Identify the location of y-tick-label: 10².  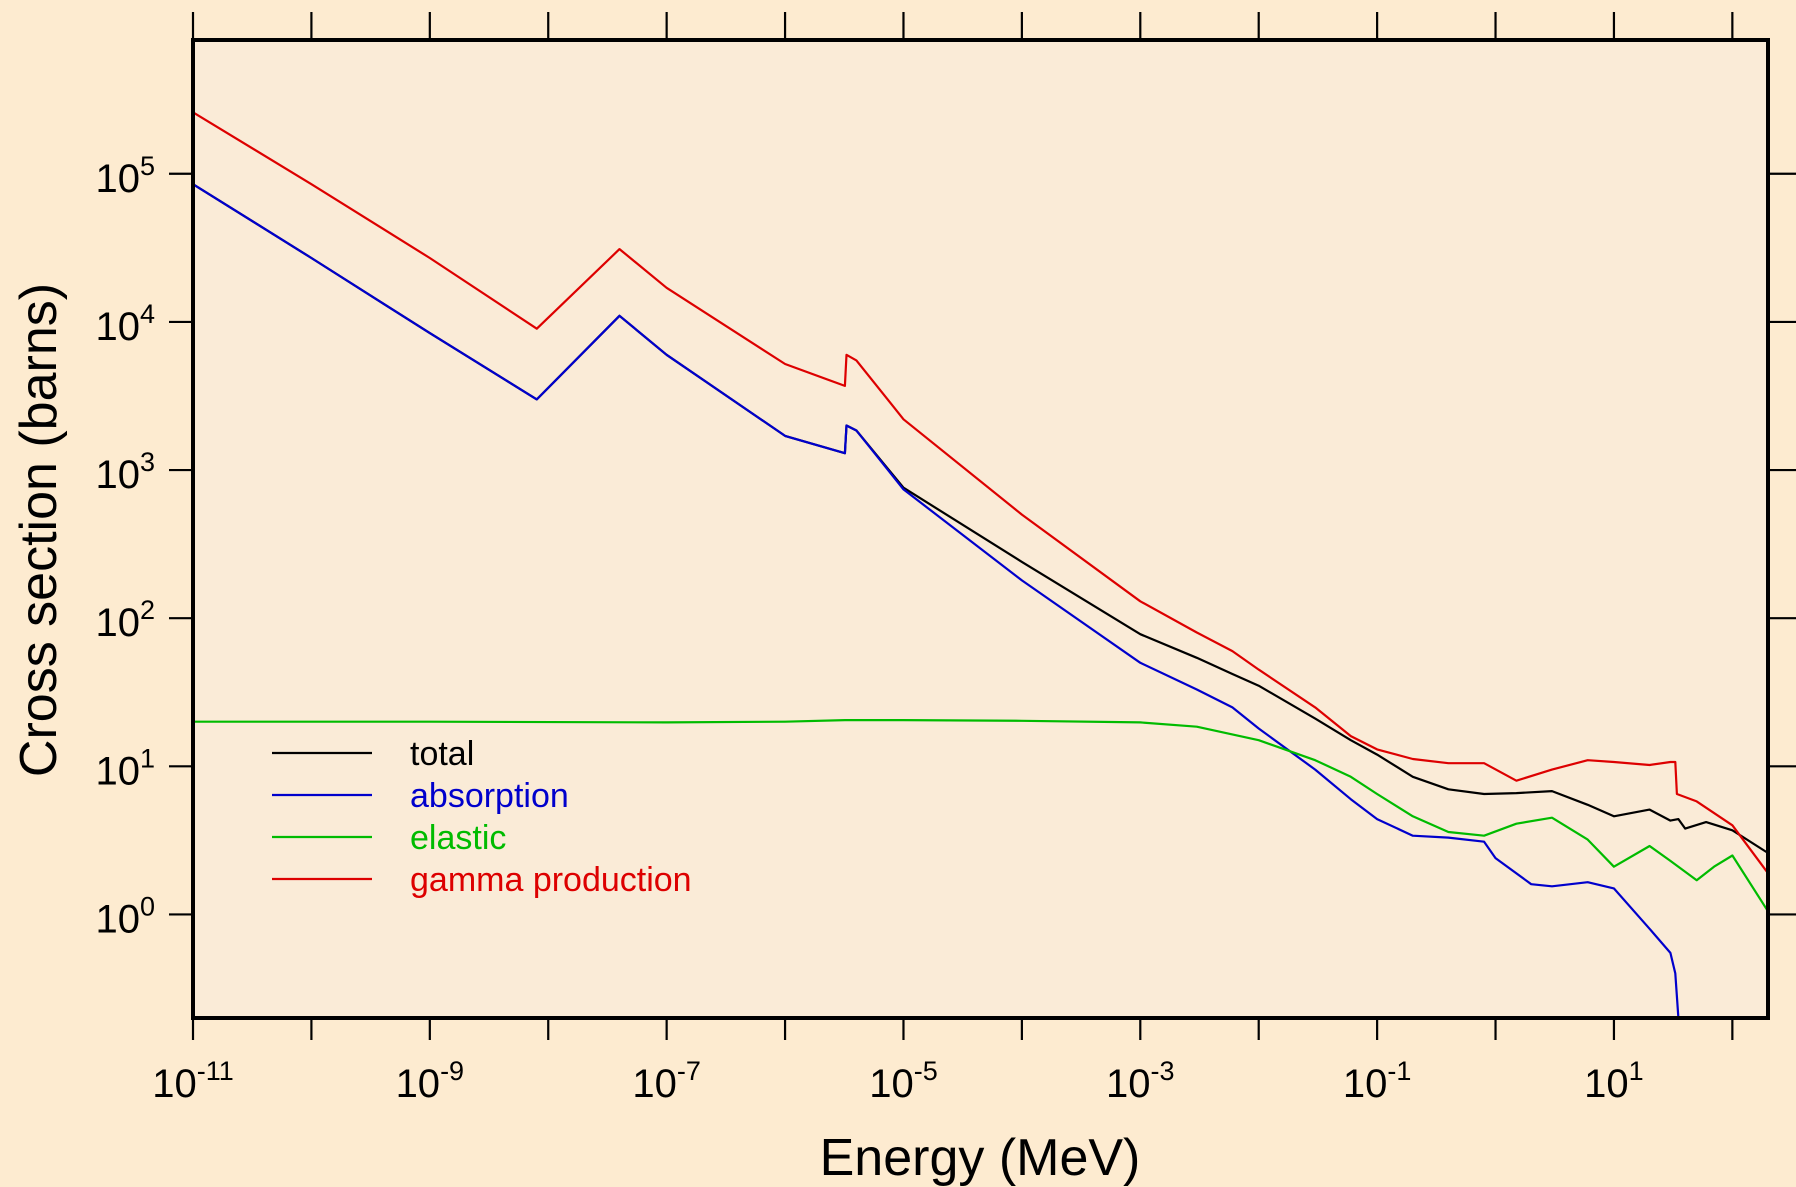
(125, 620).